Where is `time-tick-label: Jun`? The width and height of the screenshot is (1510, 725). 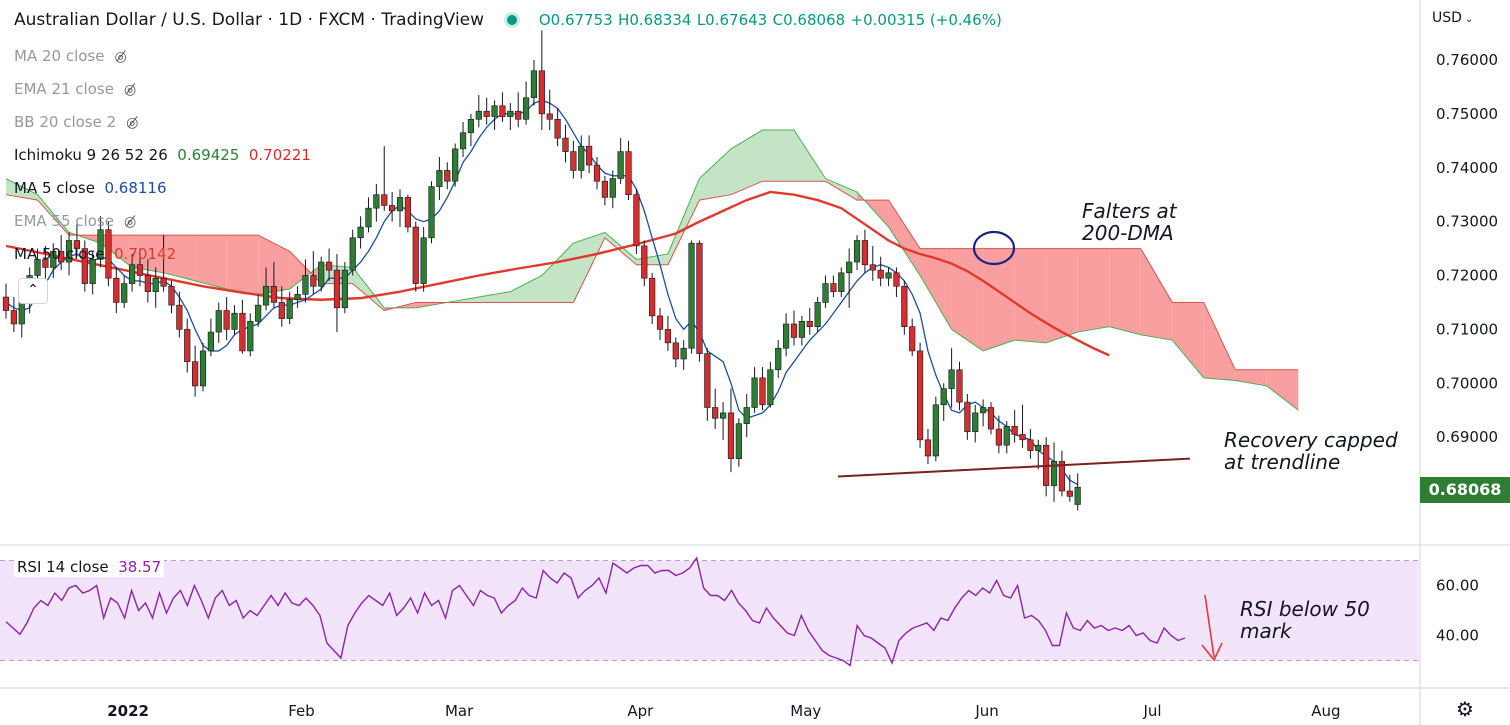
time-tick-label: Jun is located at coordinates (986, 711).